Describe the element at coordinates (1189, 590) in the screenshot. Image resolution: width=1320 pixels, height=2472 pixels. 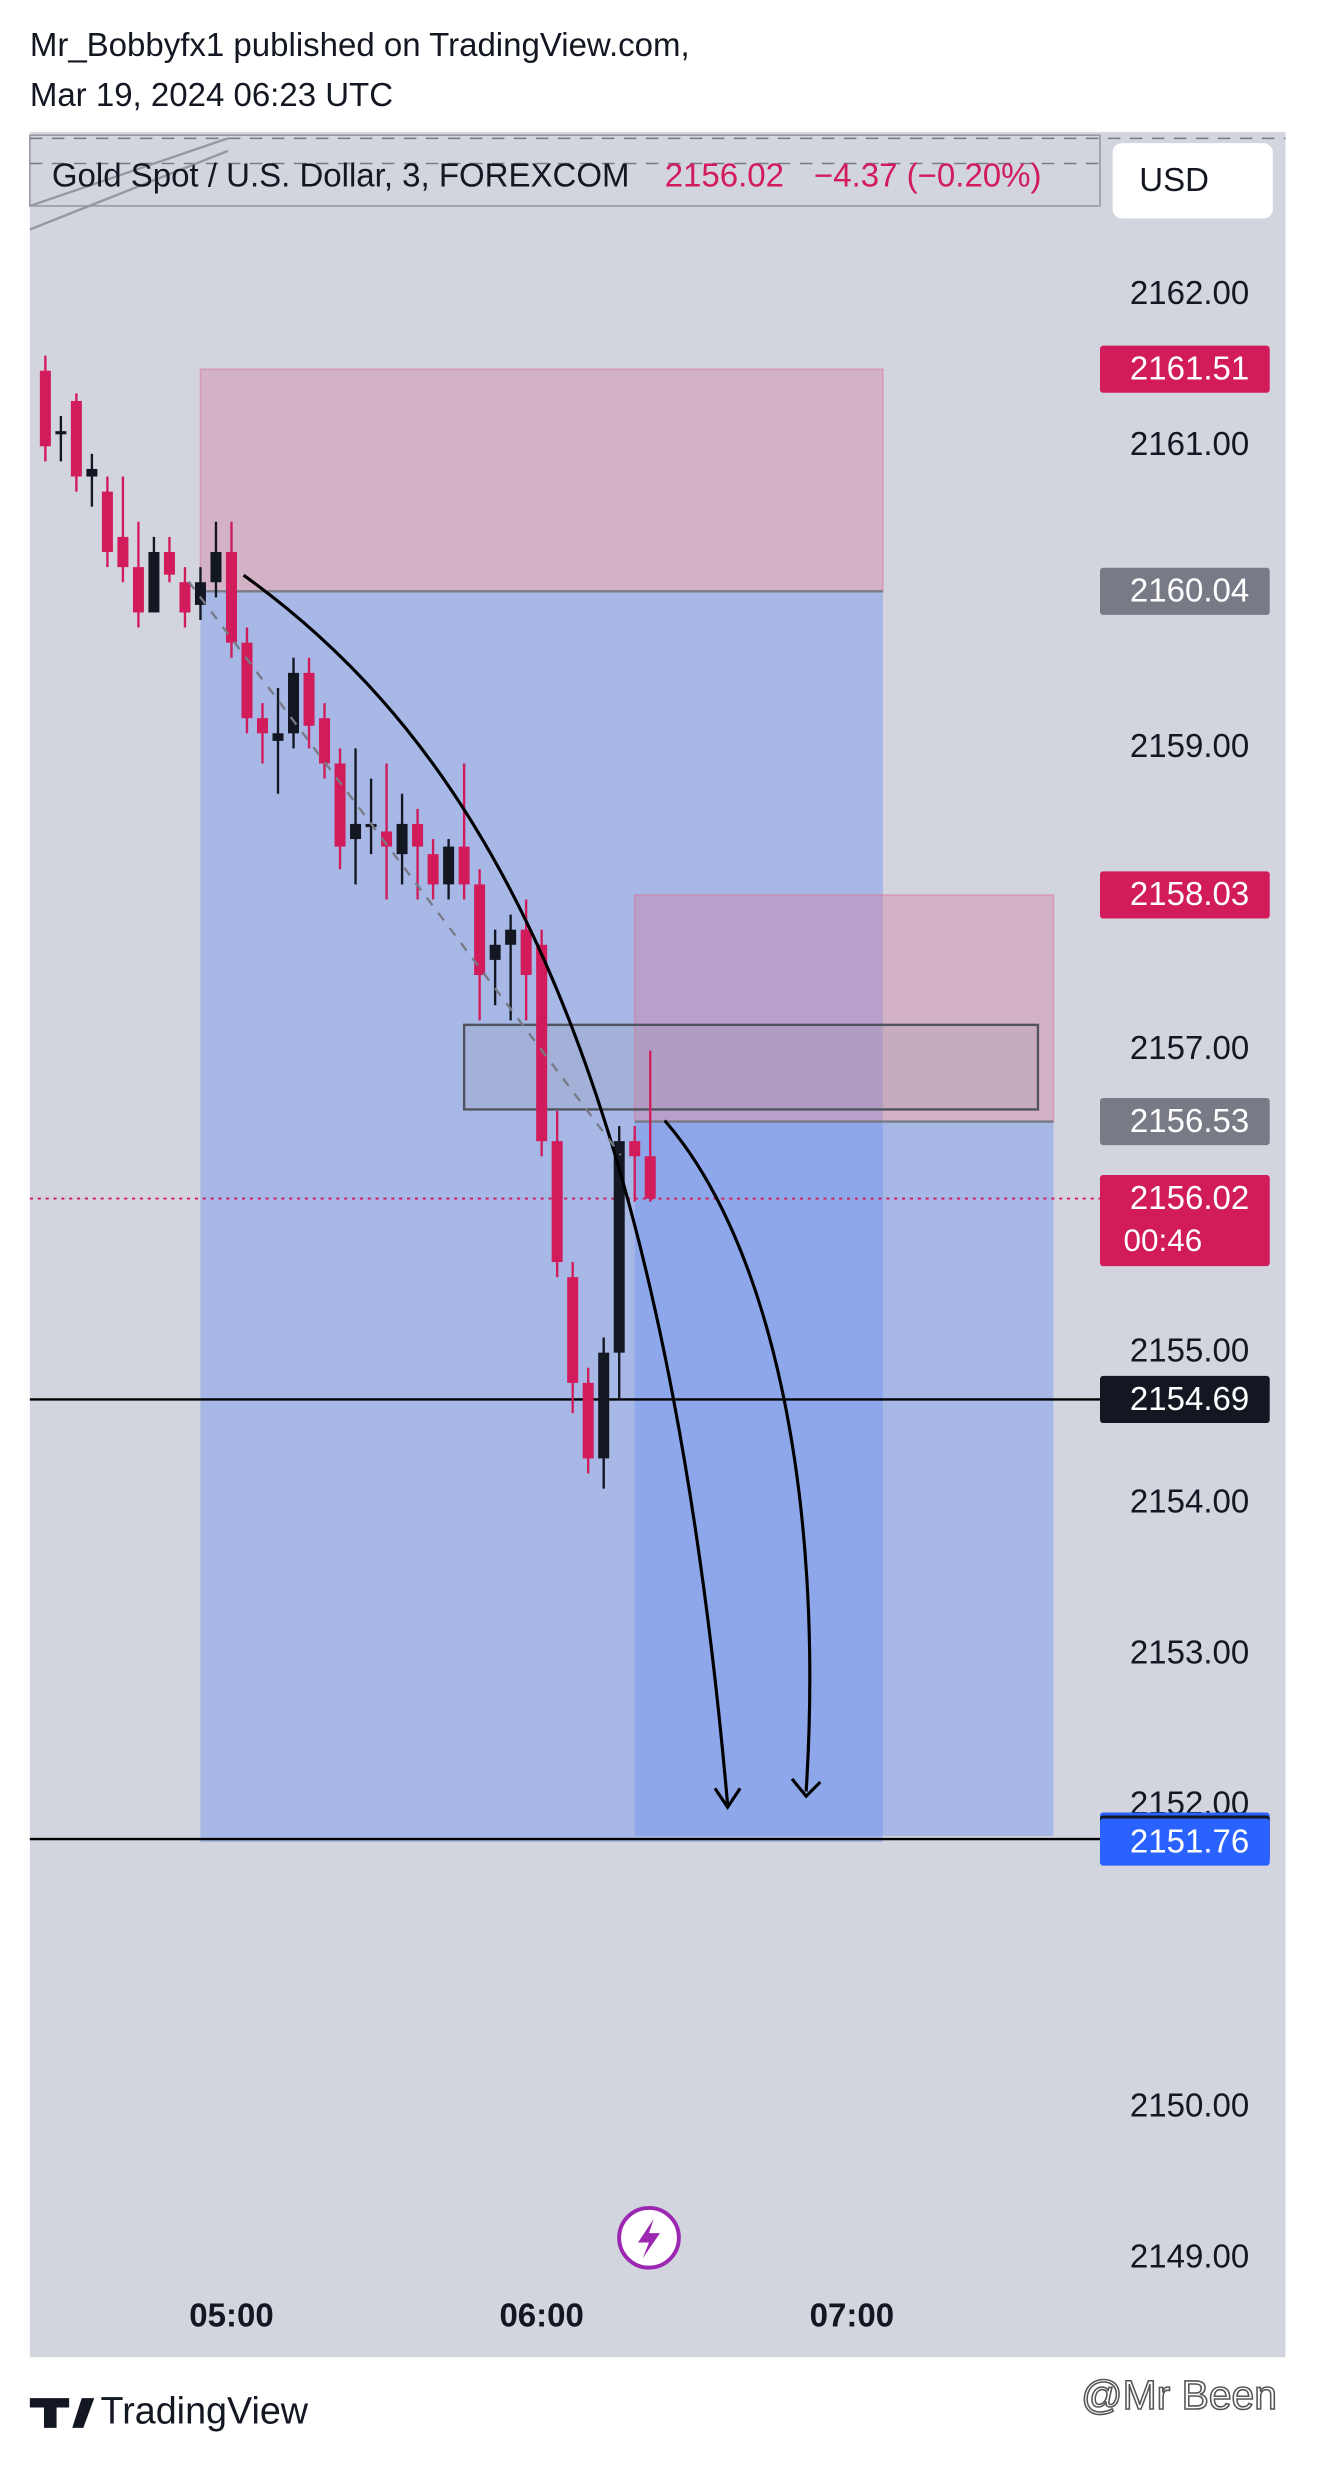
I see `price-label: 2160.04` at that location.